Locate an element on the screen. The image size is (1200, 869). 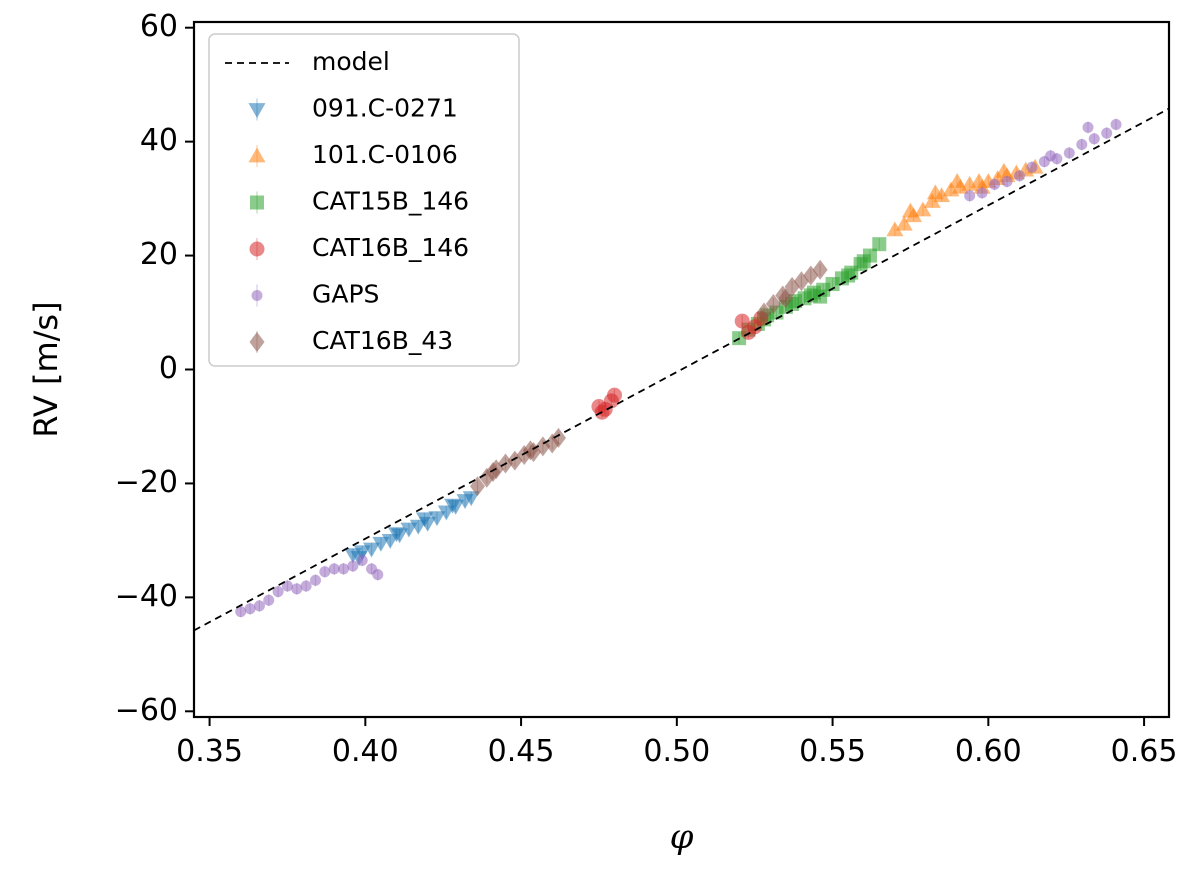
legend-label: CAT15B_146 is located at coordinates (390, 201).